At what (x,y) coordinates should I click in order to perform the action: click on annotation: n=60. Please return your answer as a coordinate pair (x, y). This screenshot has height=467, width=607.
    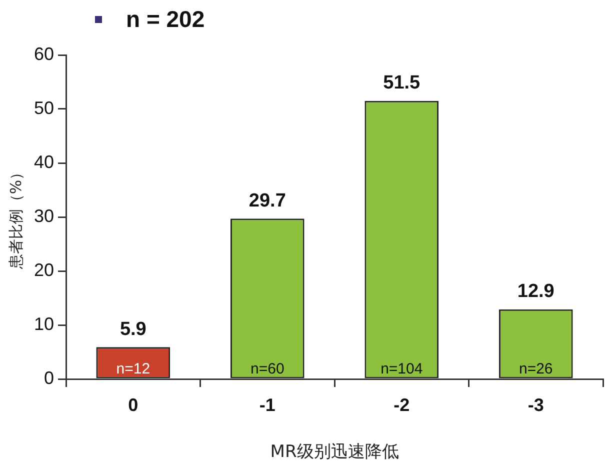
    Looking at the image, I should click on (267, 369).